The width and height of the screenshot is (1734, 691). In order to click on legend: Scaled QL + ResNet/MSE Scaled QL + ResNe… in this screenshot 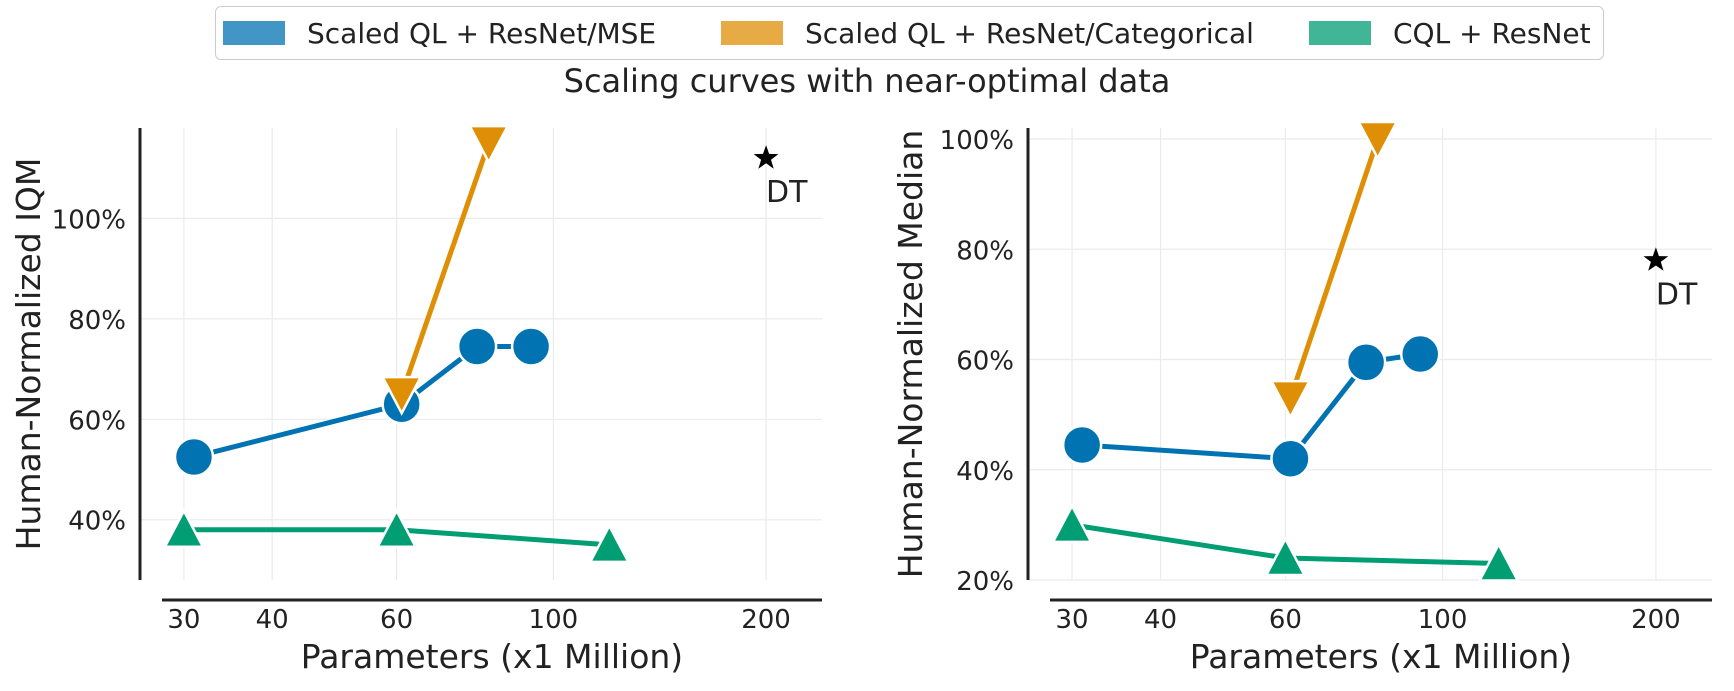, I will do `click(909, 33)`.